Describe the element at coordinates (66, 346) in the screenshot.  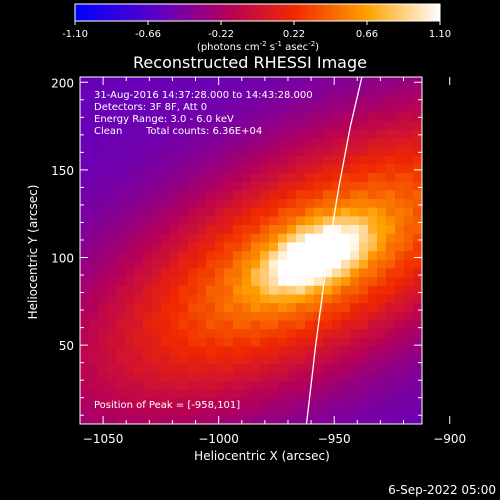
I see `y-tick-label: 50` at that location.